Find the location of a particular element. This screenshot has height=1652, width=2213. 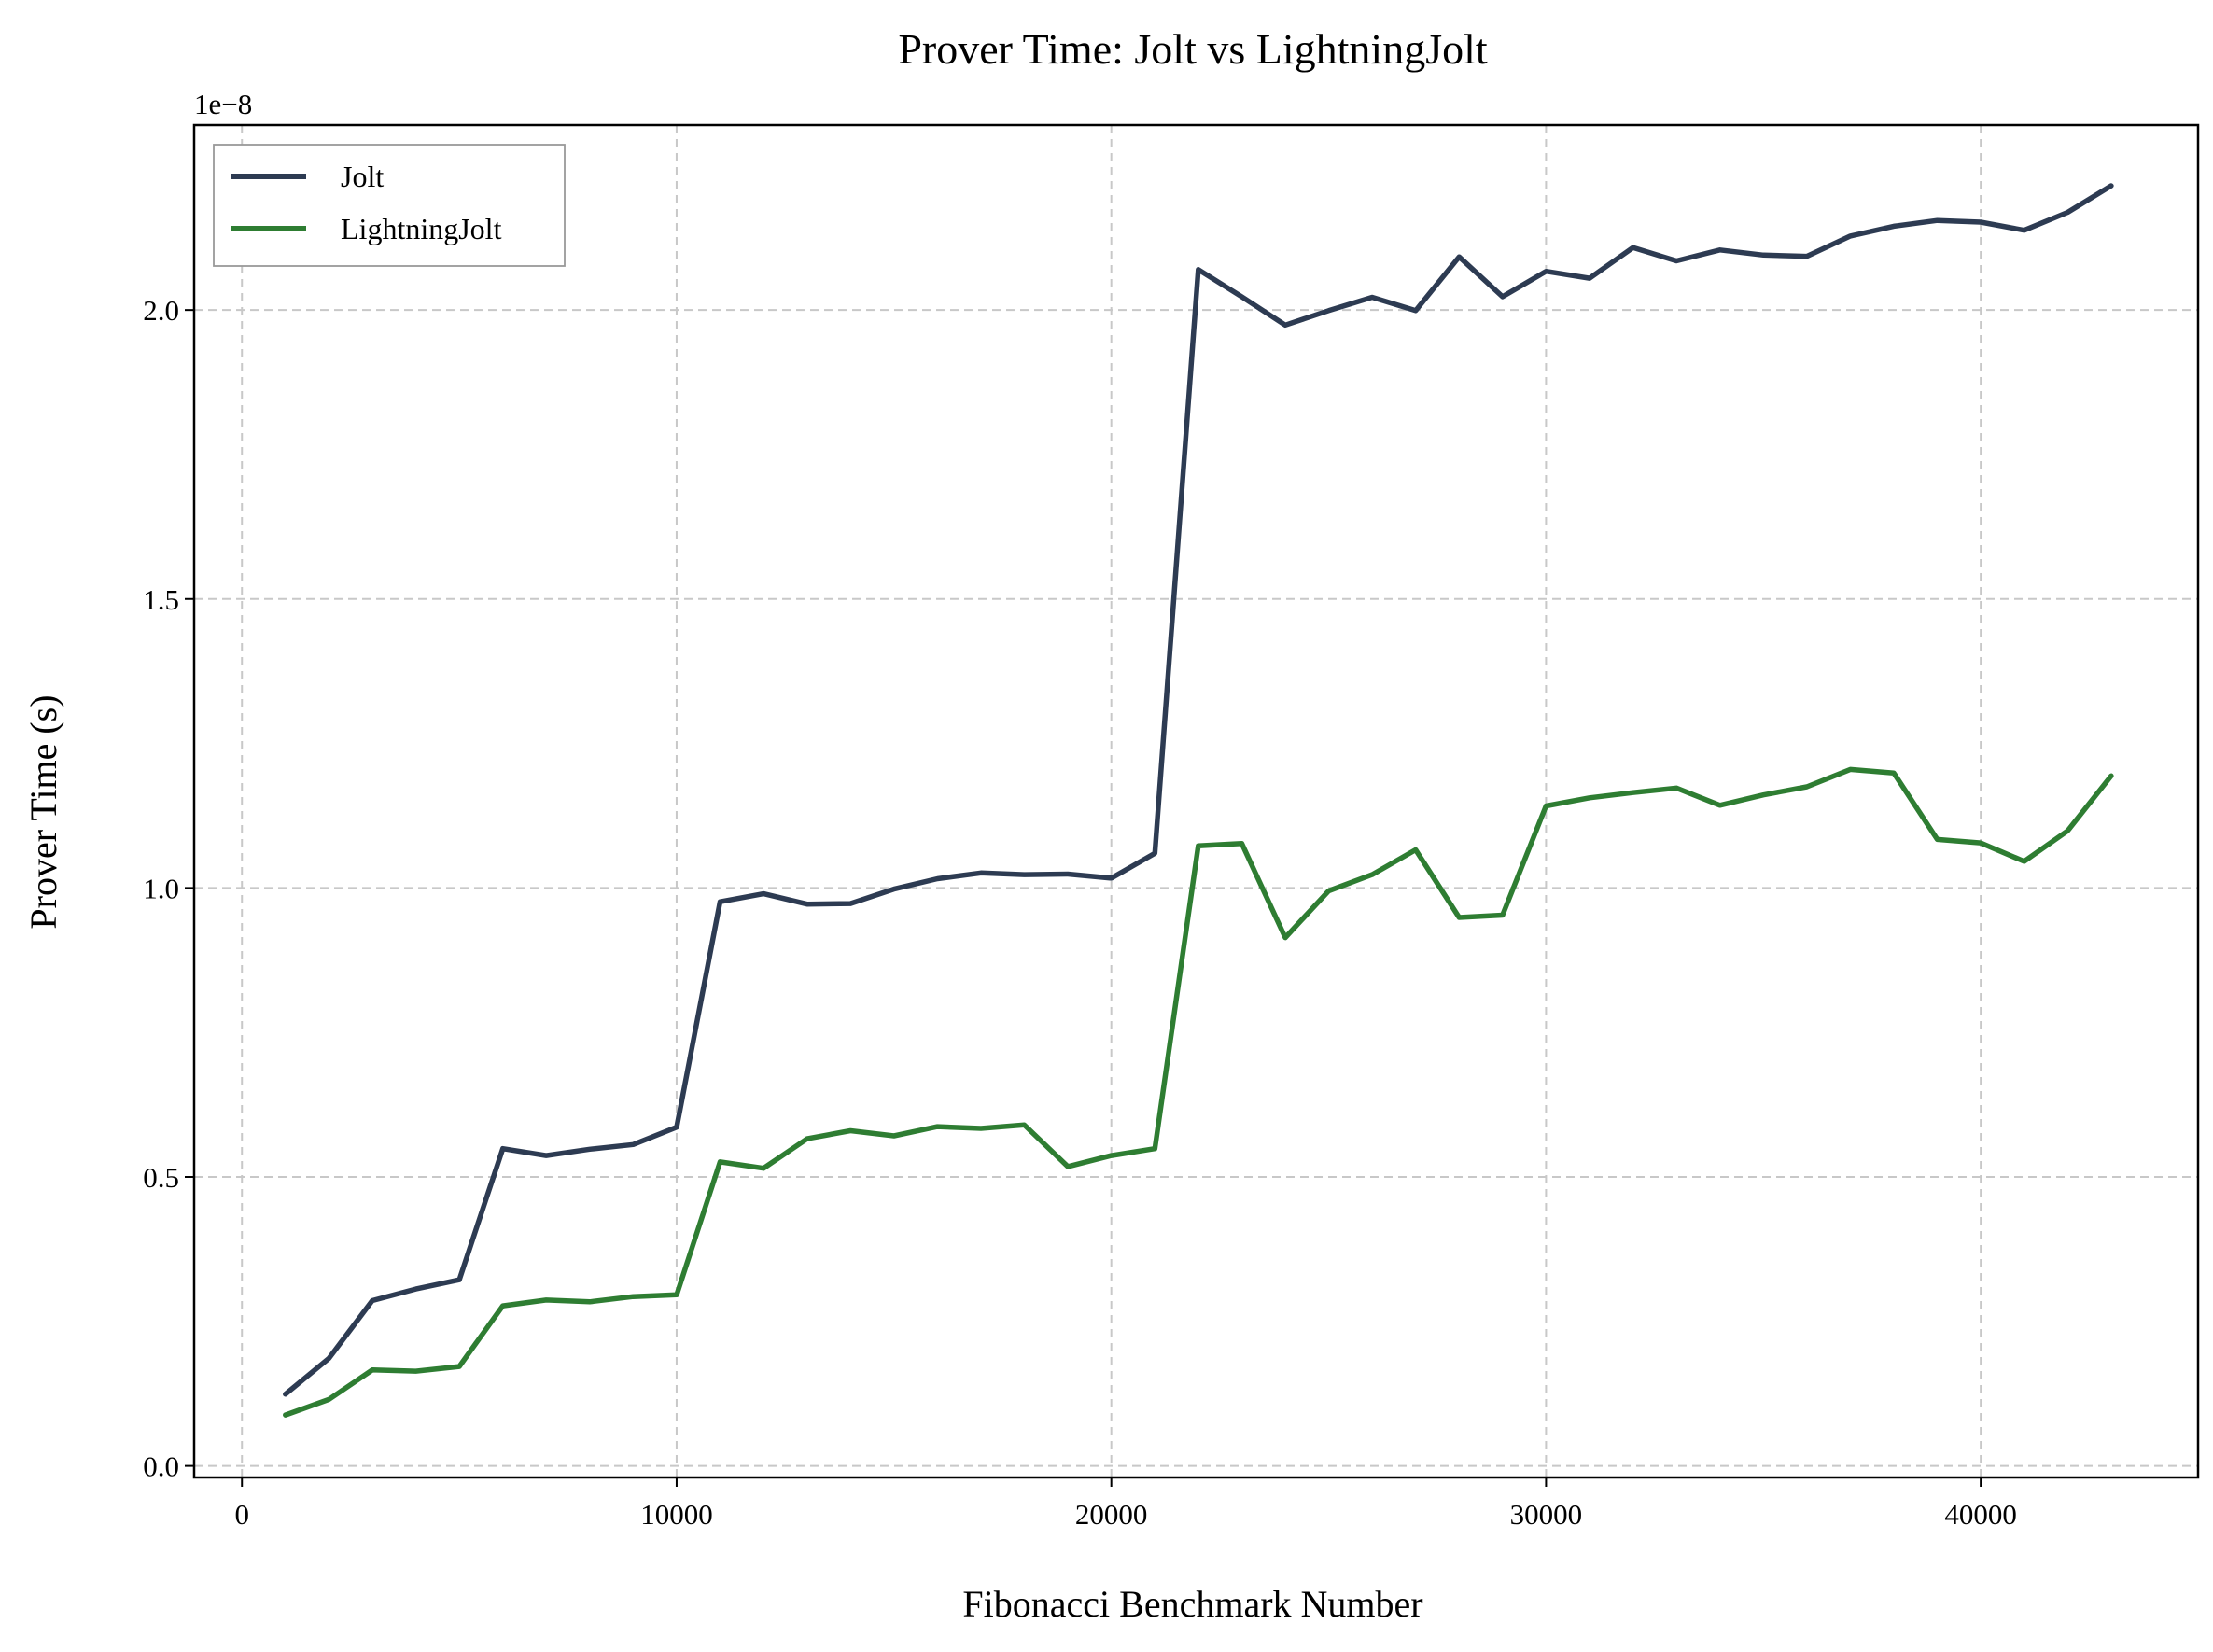

y-axis-label: Prover Time (s) is located at coordinates (43, 811).